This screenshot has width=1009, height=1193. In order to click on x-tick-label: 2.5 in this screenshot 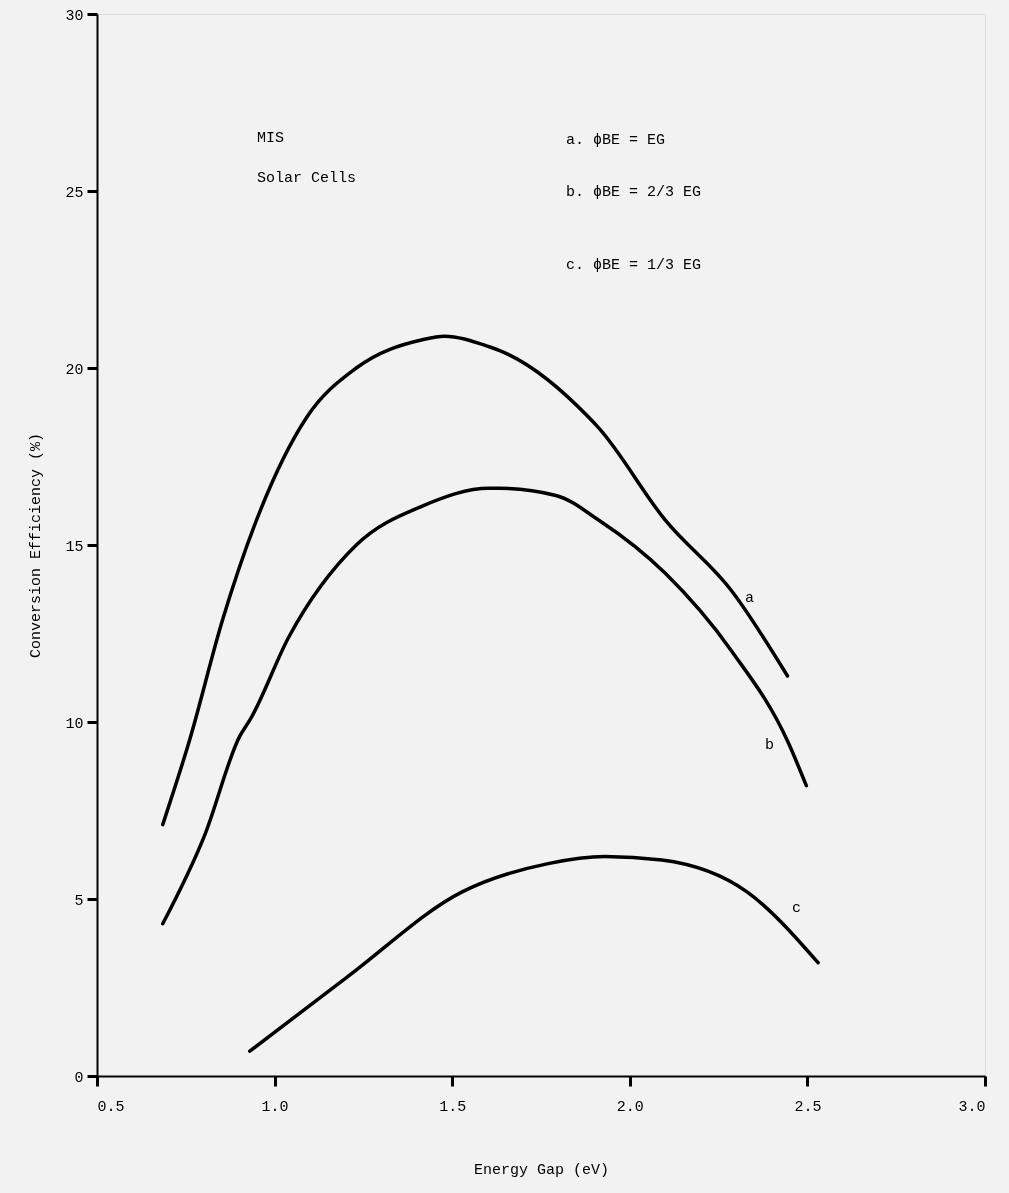, I will do `click(808, 1107)`.